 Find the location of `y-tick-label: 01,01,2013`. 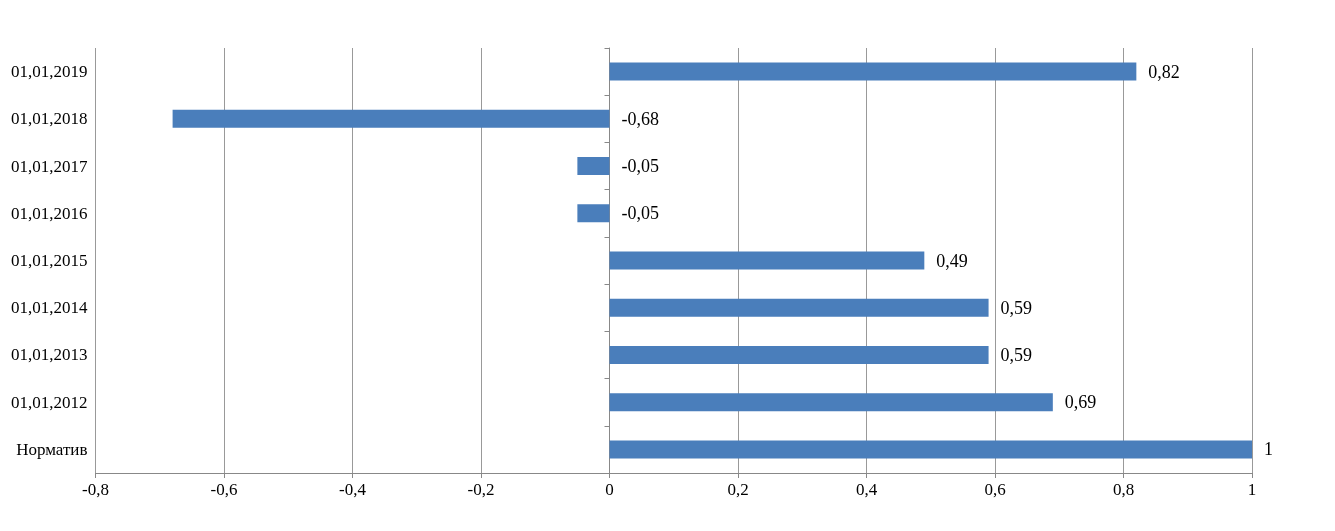

y-tick-label: 01,01,2013 is located at coordinates (49, 355).